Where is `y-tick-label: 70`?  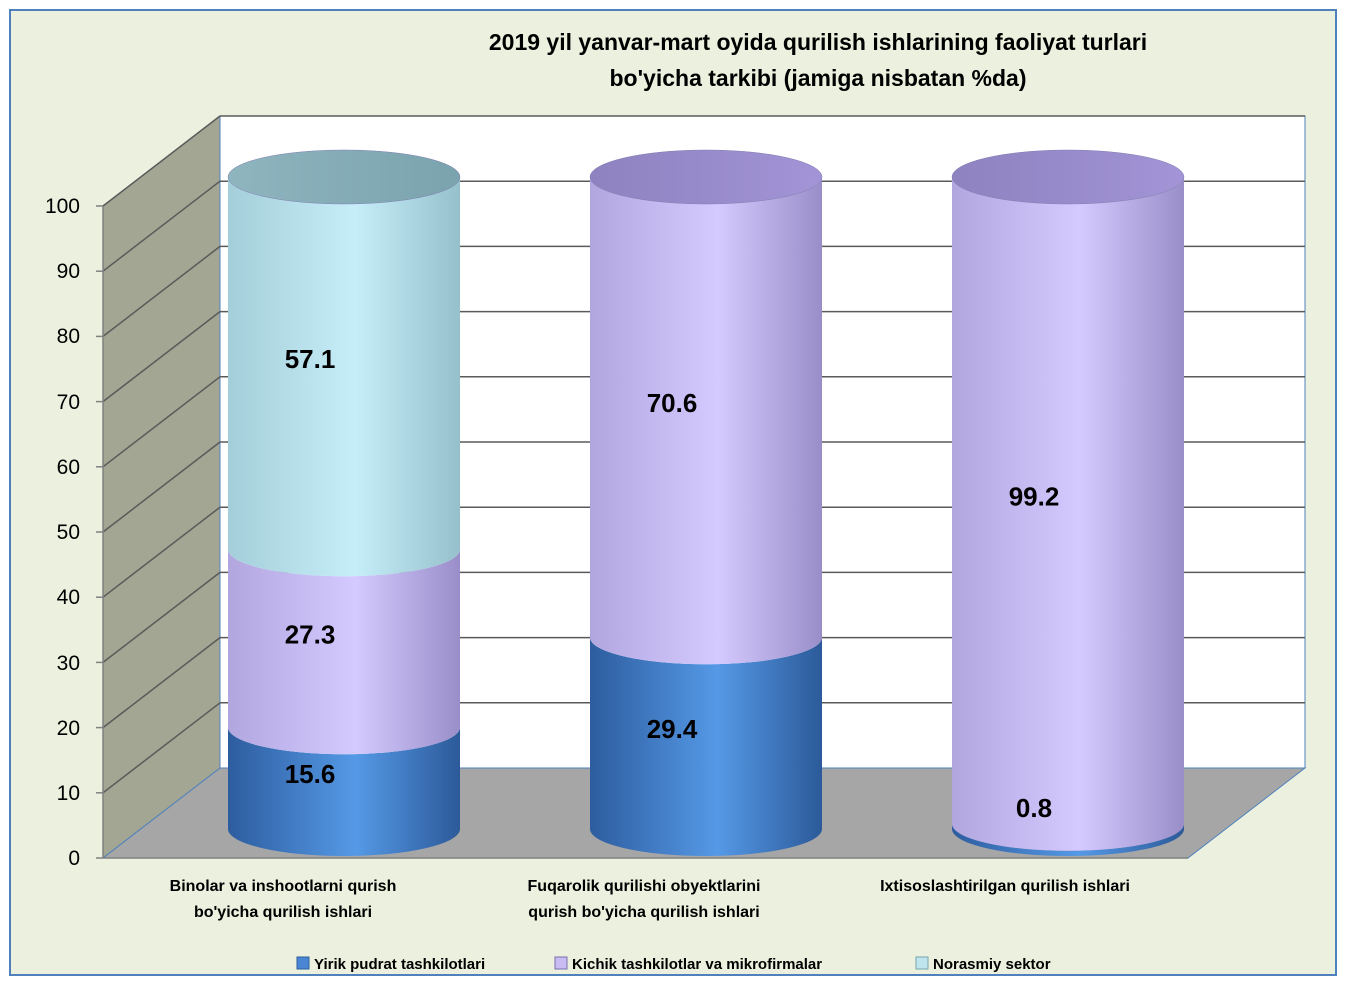 y-tick-label: 70 is located at coordinates (68, 402).